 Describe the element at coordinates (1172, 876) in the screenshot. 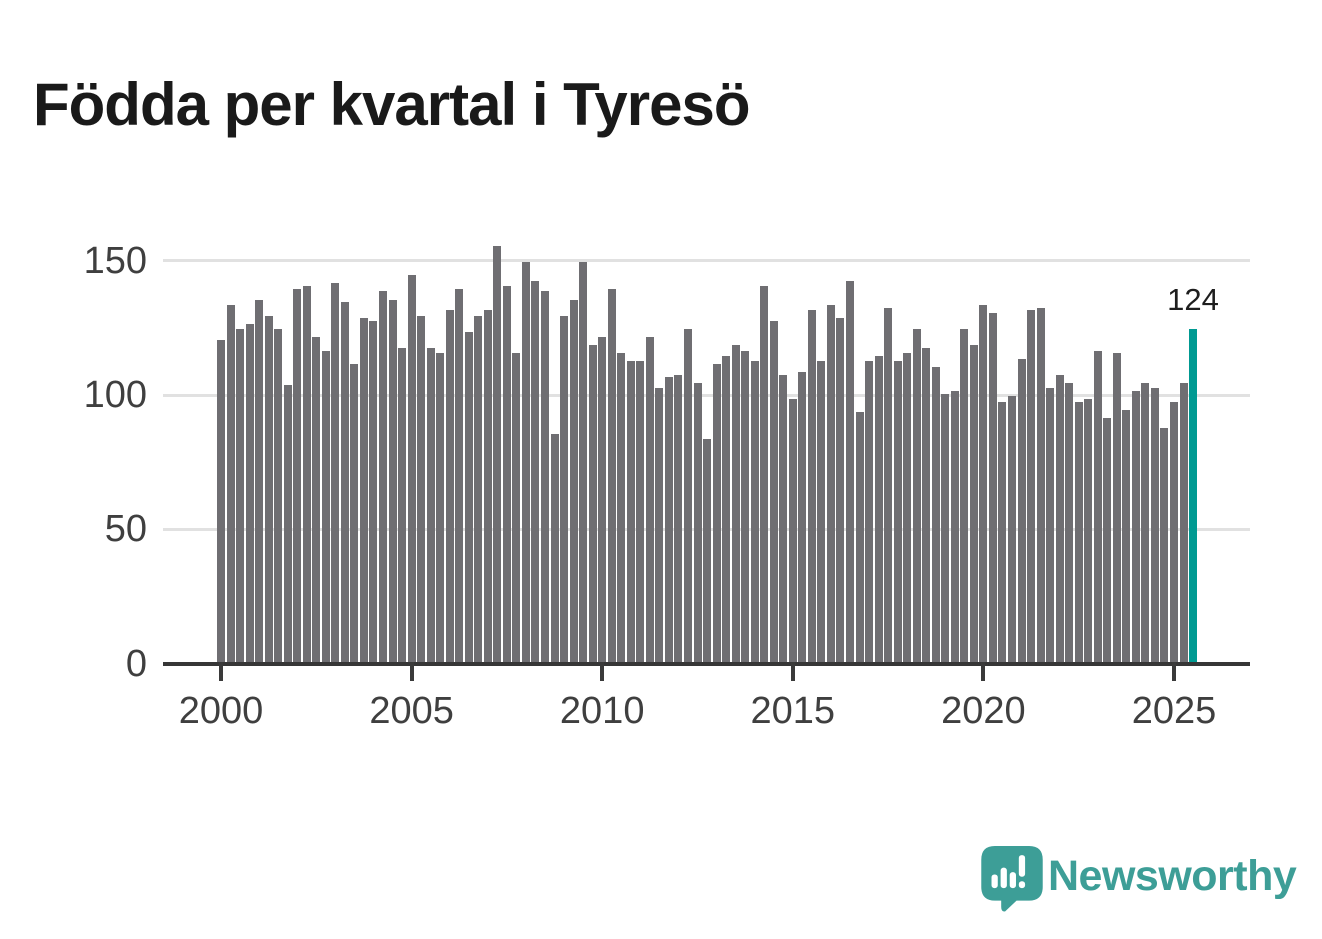

I see `brand-name: Newsworthy` at that location.